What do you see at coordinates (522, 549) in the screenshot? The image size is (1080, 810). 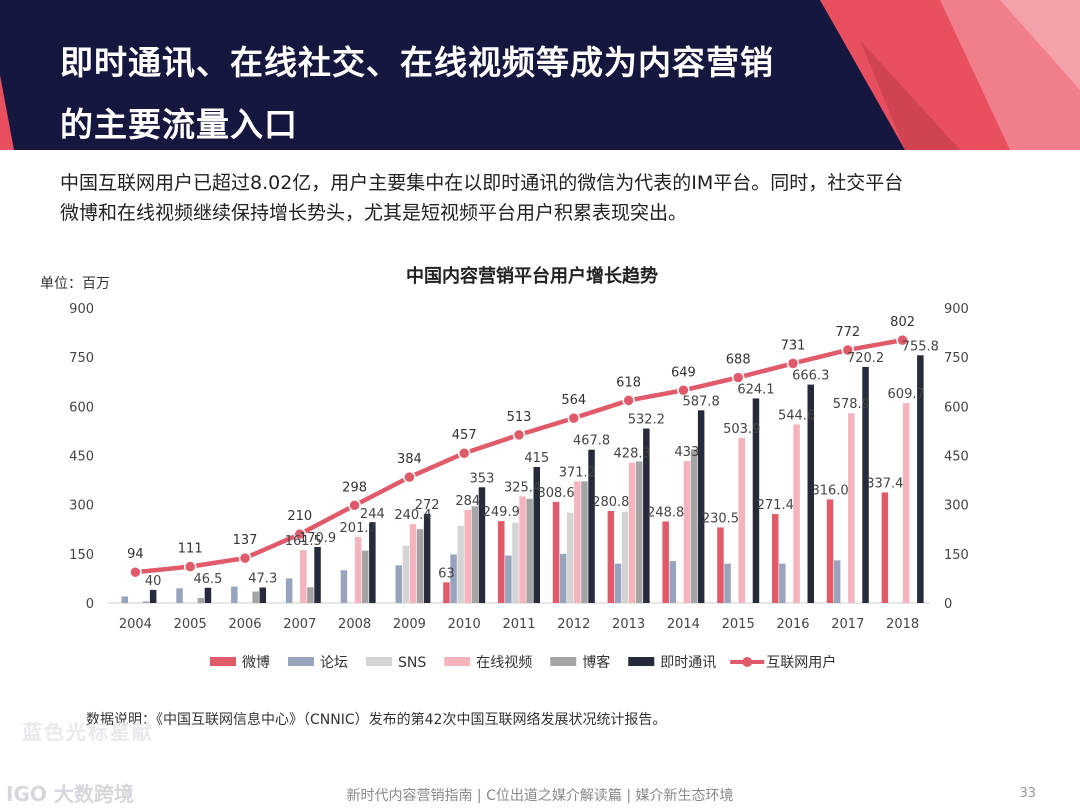 I see `bar-在线视频-2011` at bounding box center [522, 549].